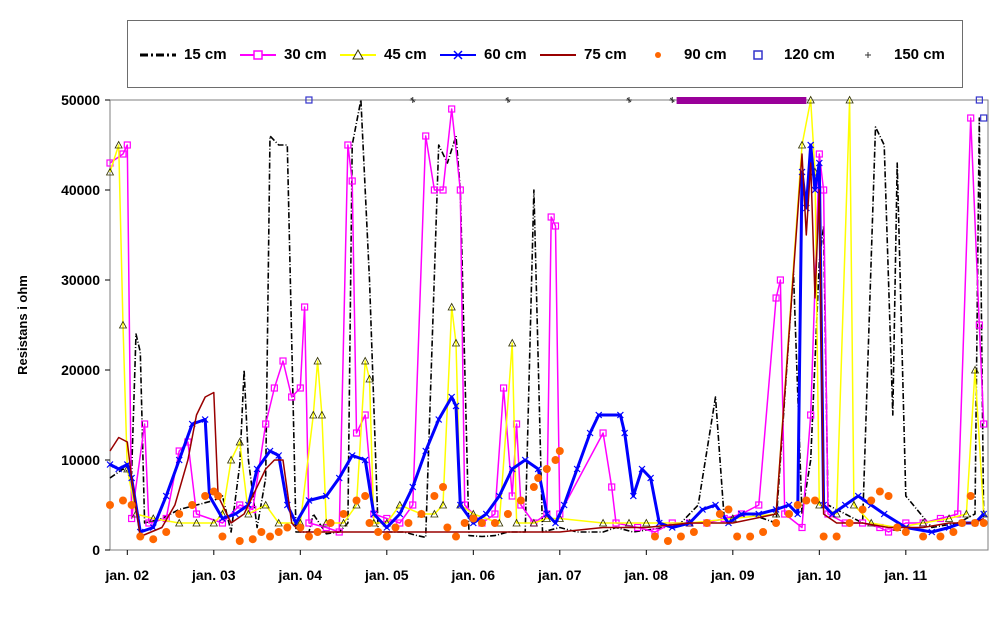 Image resolution: width=1008 pixels, height=630 pixels. I want to click on legend-swatch-150cm, so click(868, 55).